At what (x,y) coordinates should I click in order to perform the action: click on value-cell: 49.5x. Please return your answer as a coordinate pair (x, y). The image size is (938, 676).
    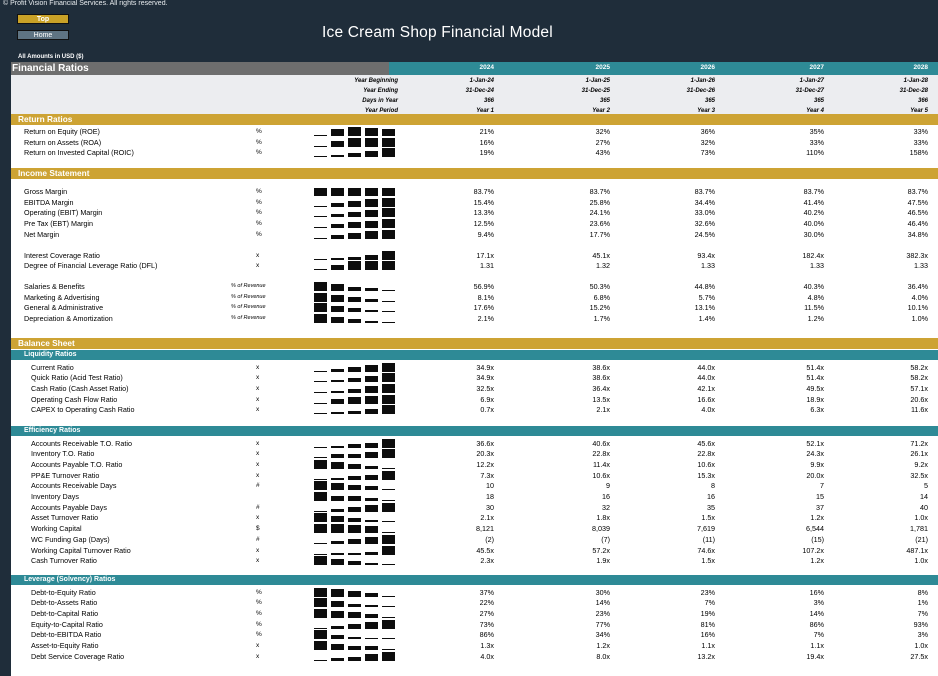
    Looking at the image, I should click on (815, 388).